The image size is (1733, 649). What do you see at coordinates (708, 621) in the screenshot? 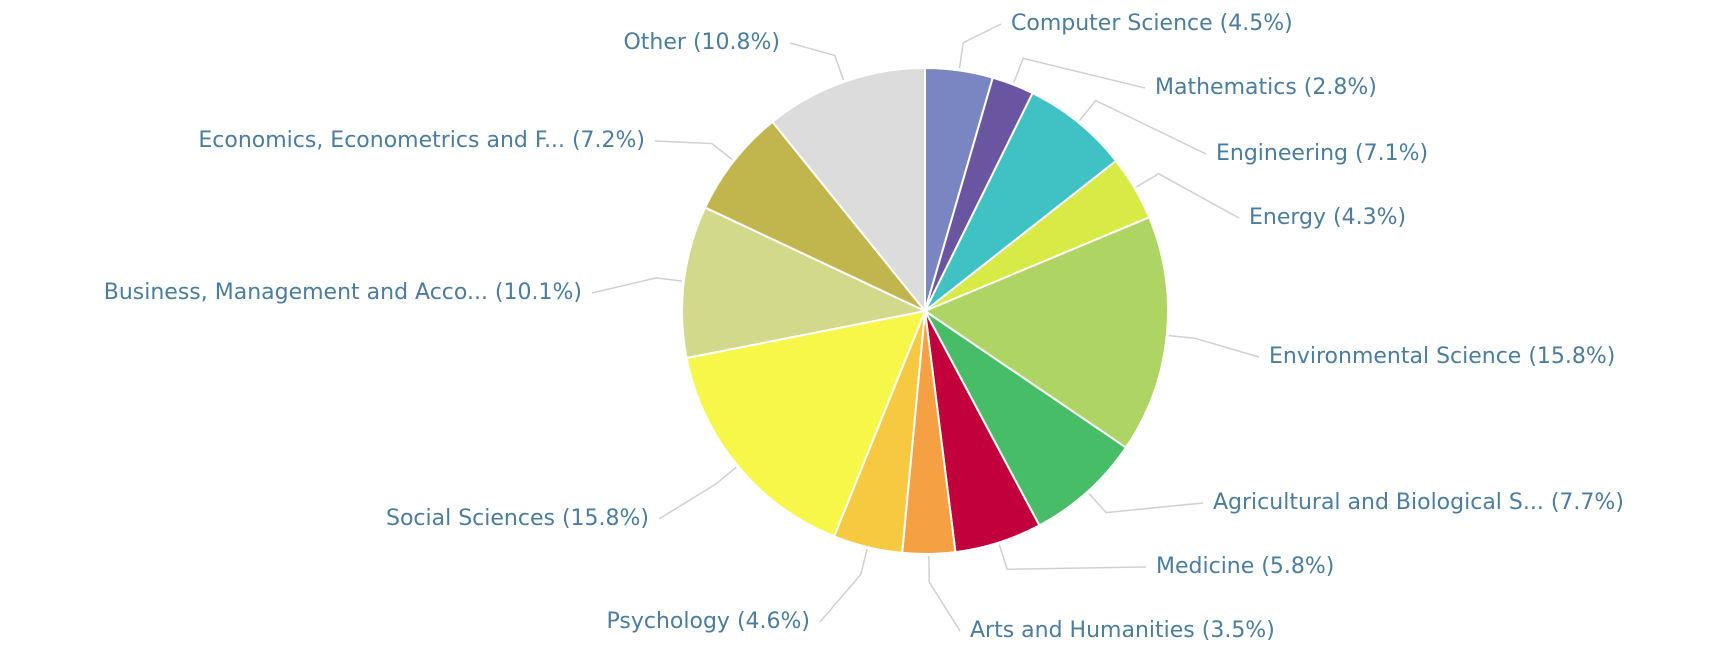
I see `slice-label: Psychology (4.6%)` at bounding box center [708, 621].